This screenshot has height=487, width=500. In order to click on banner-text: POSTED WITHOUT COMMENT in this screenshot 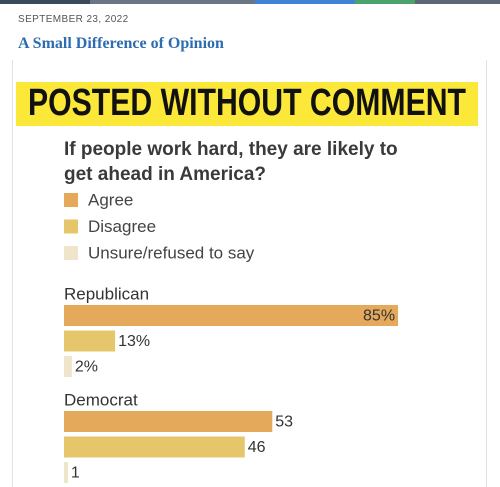, I will do `click(247, 103)`.